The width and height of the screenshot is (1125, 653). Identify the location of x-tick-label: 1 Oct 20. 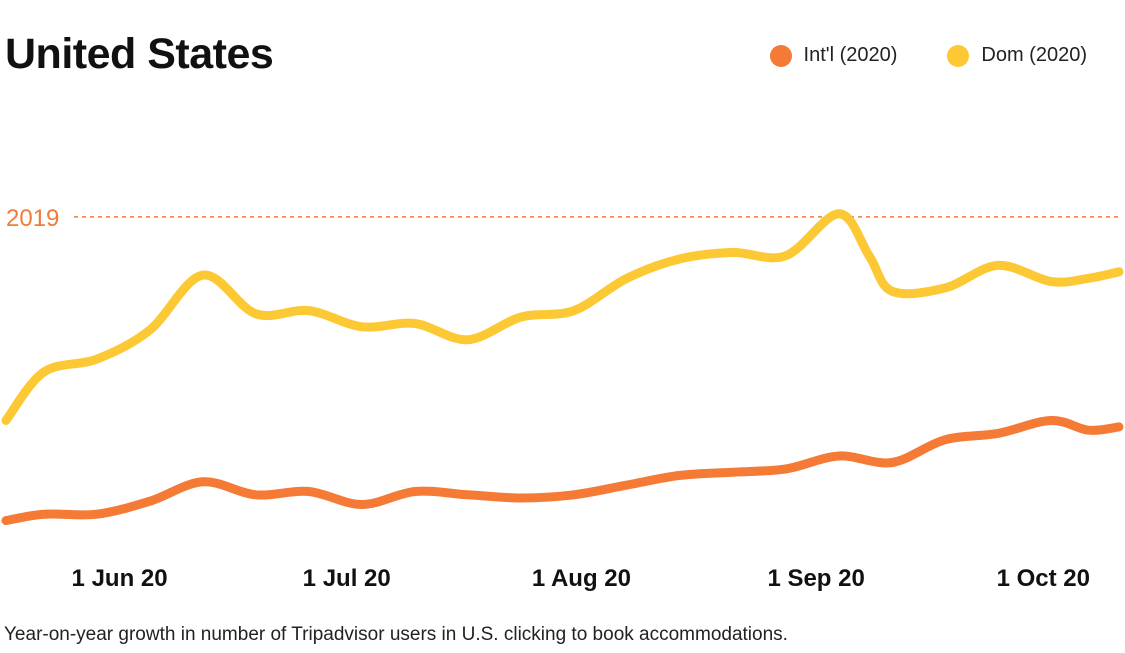
(1043, 578).